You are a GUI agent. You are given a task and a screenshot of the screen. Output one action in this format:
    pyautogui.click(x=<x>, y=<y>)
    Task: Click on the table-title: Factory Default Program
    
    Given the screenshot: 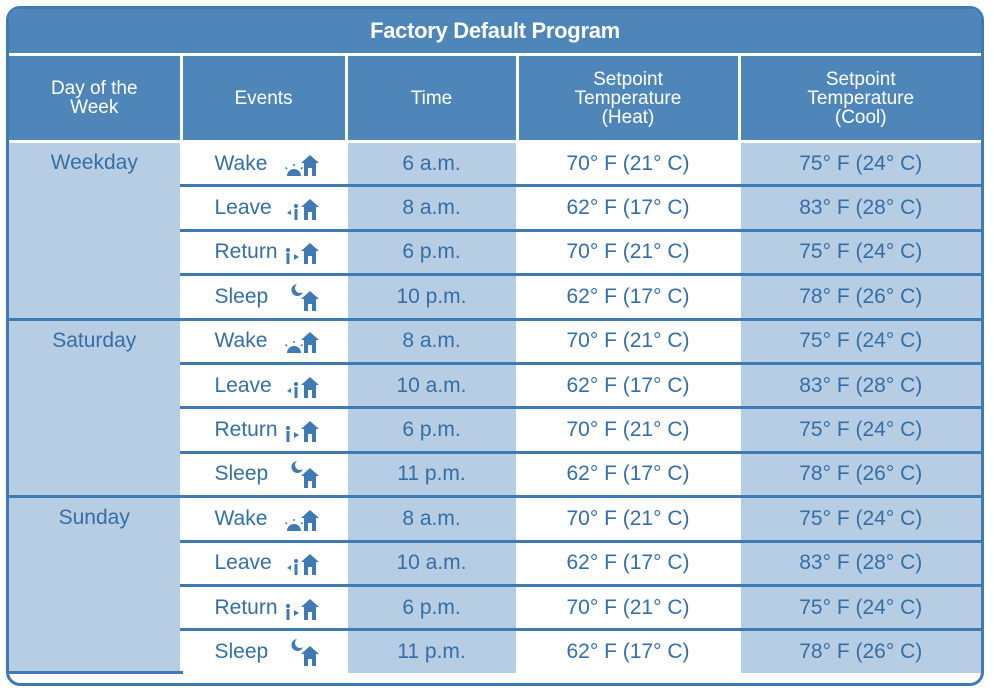 What is the action you would take?
    pyautogui.click(x=495, y=32)
    